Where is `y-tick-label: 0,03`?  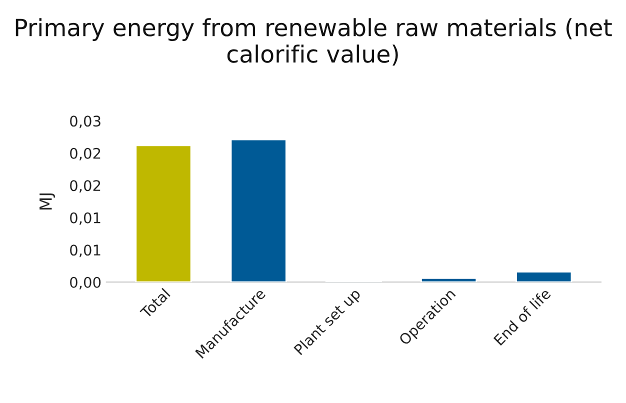
y-tick-label: 0,03 is located at coordinates (85, 122).